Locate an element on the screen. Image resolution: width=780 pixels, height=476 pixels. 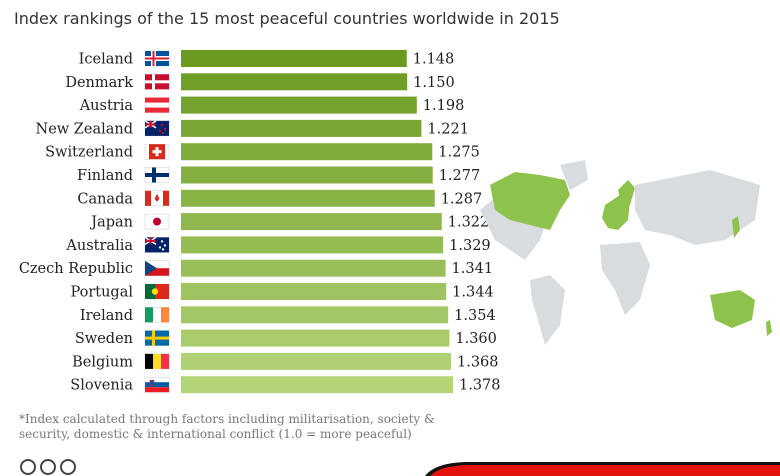
value-label: 1.341 is located at coordinates (473, 269).